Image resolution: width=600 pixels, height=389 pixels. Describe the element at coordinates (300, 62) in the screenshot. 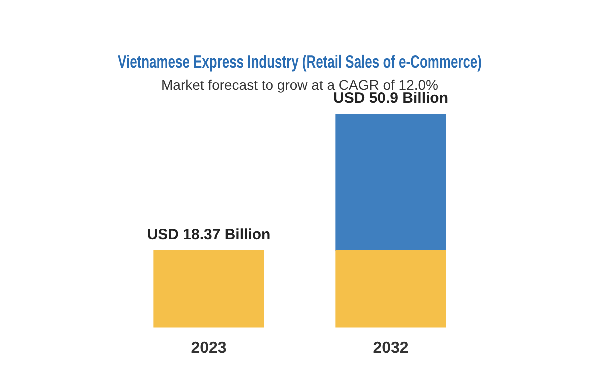

I see `chart-title: Vietnamese Express Industry (Retail Sales of e-Commerce)` at that location.